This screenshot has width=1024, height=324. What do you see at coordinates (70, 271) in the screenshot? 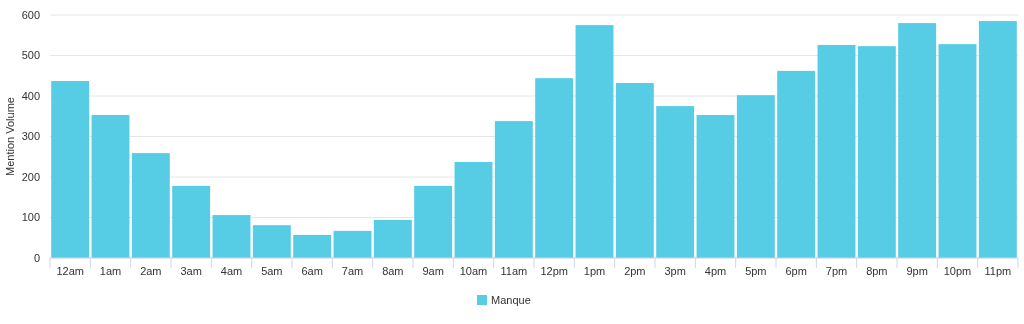
I see `x-tick-label: 12am` at bounding box center [70, 271].